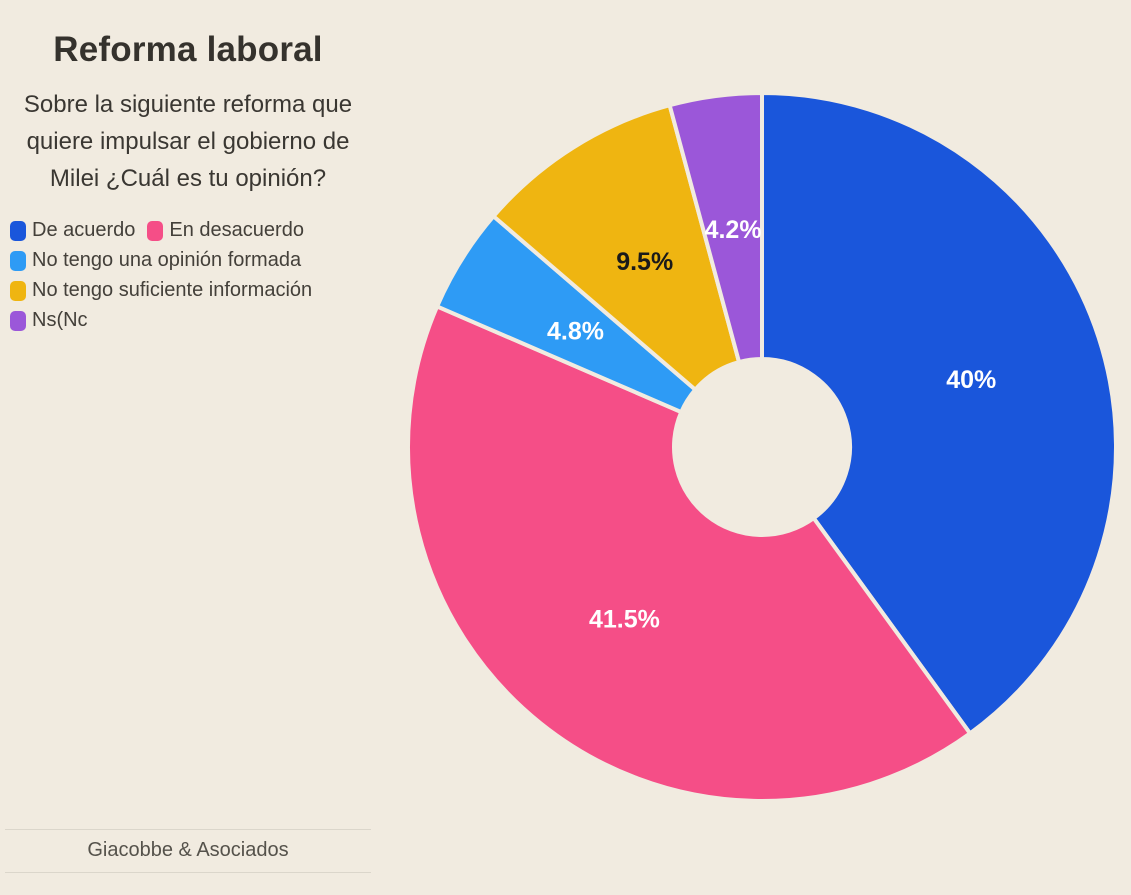  What do you see at coordinates (18, 290) in the screenshot?
I see `legend-swatch-no-tengo-suficiente-informacion` at bounding box center [18, 290].